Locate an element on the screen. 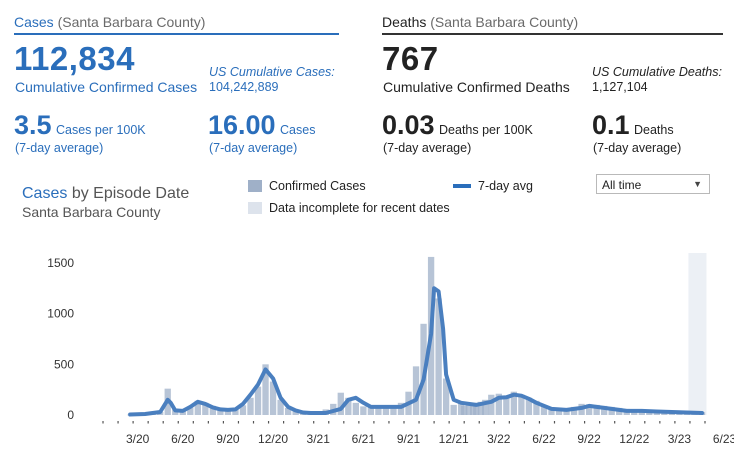 The width and height of the screenshot is (734, 468). time-range-select: All time ▼ is located at coordinates (653, 184).